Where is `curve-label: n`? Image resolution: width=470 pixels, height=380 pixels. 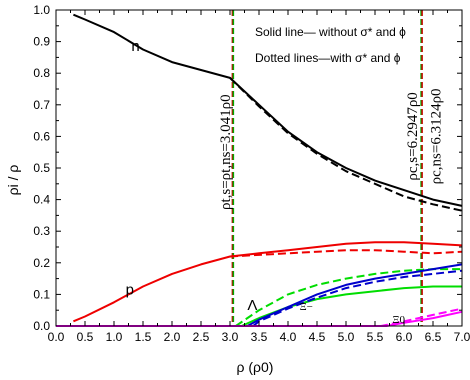
curve-label: n is located at coordinates (135, 46).